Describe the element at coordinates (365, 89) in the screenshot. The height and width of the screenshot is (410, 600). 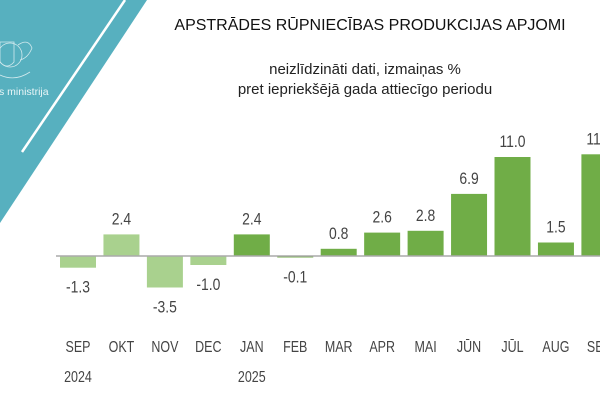
I see `chart-subtitle-line-2: pret iepriekšējā gada attiecīgo periodu` at that location.